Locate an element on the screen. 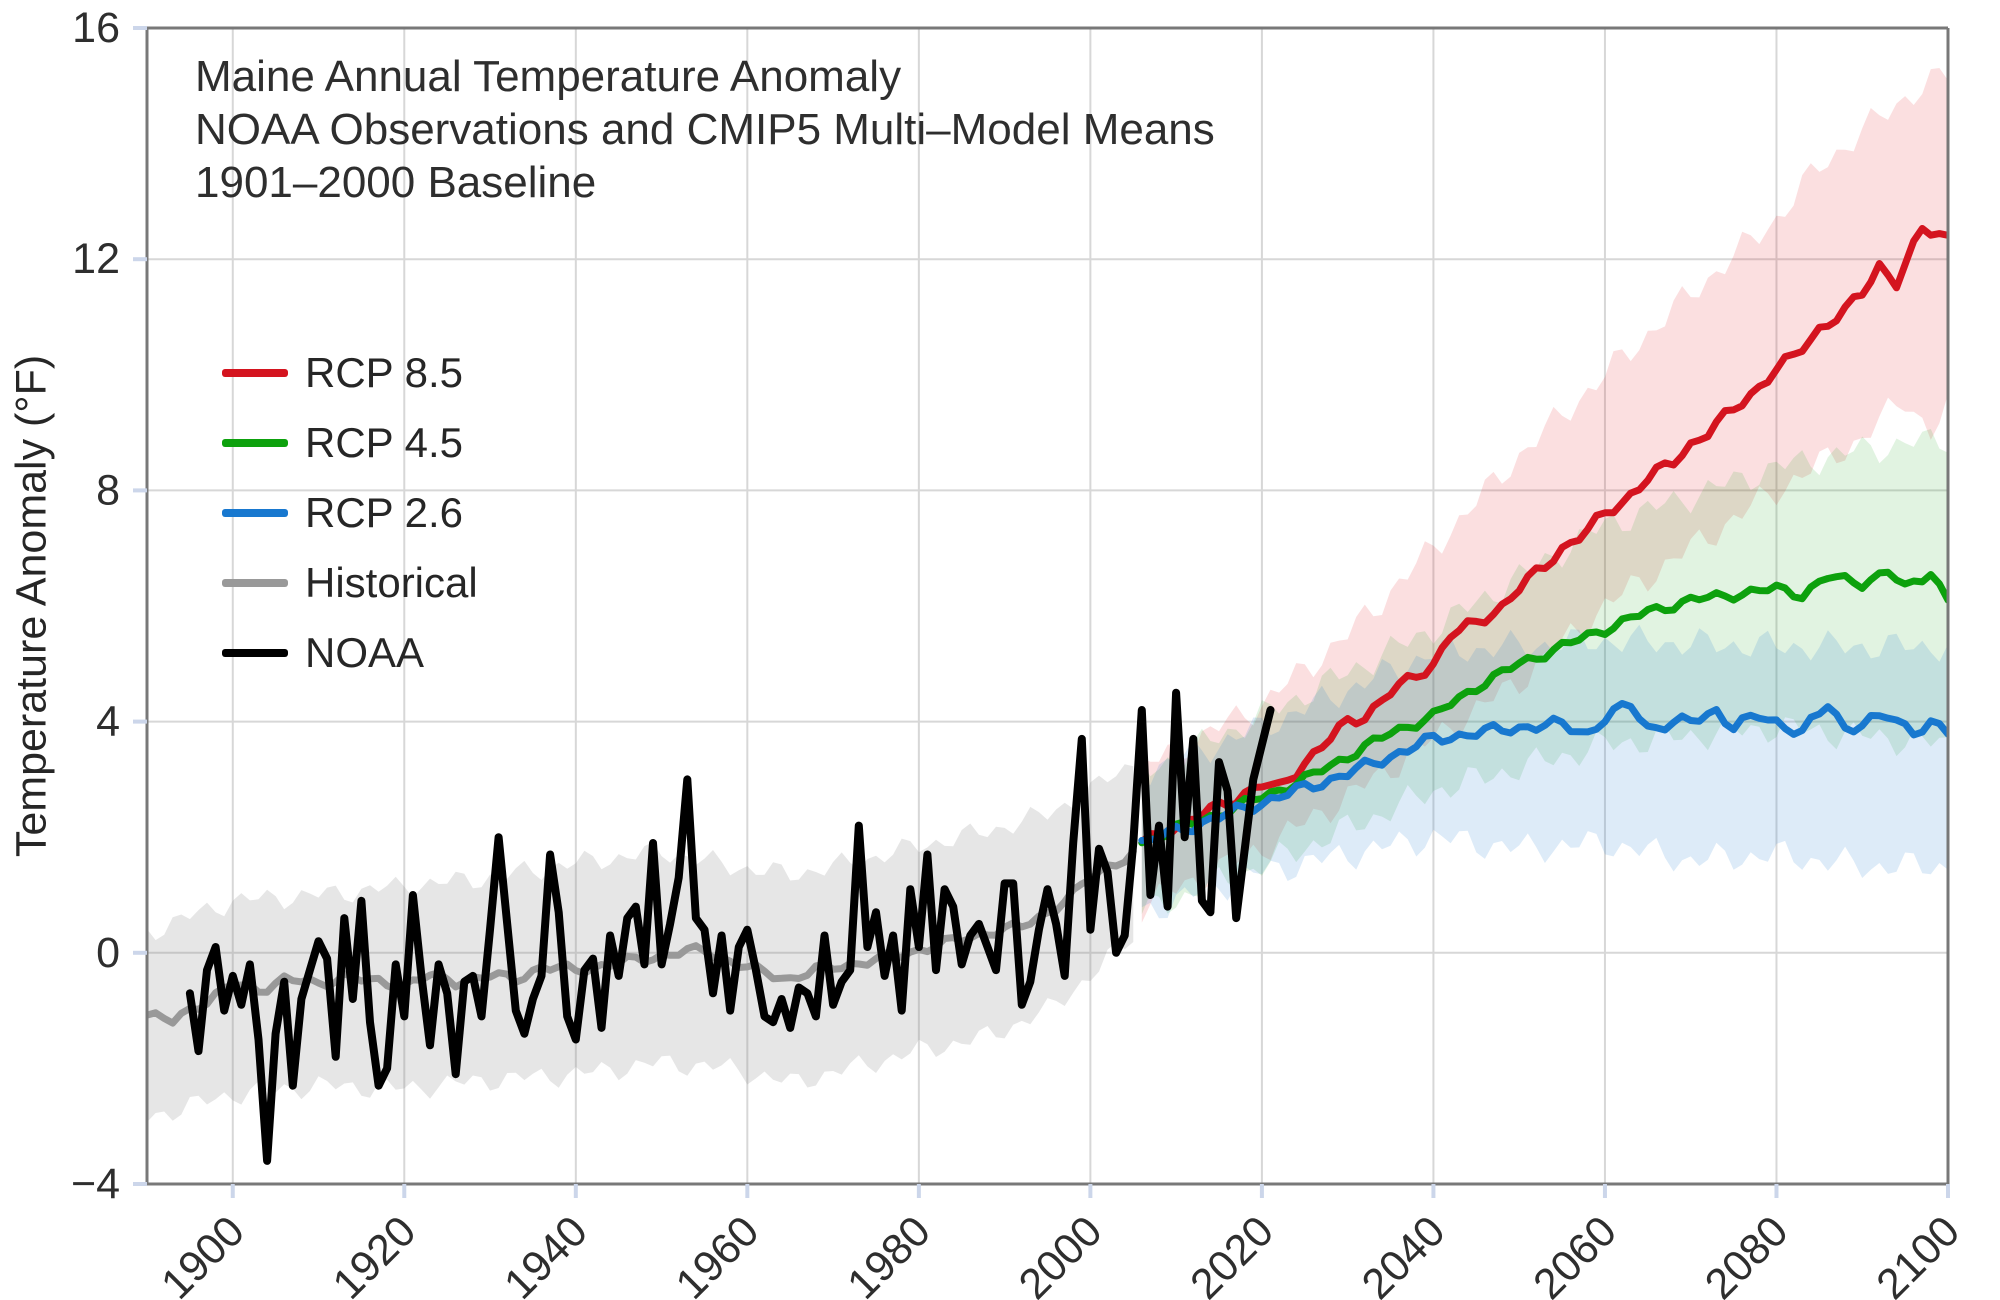 This screenshot has height=1300, width=2000. y-tick-label: 8 is located at coordinates (108, 490).